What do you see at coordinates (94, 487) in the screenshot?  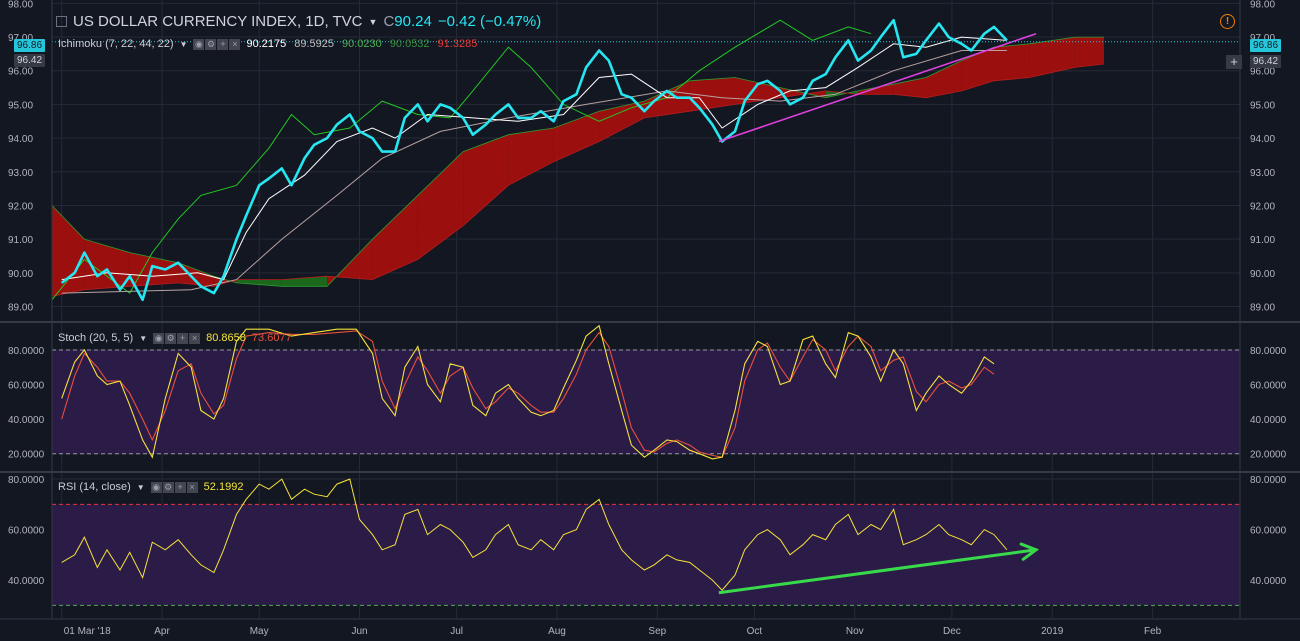 I see `rsi-label: RSI (14, close)` at bounding box center [94, 487].